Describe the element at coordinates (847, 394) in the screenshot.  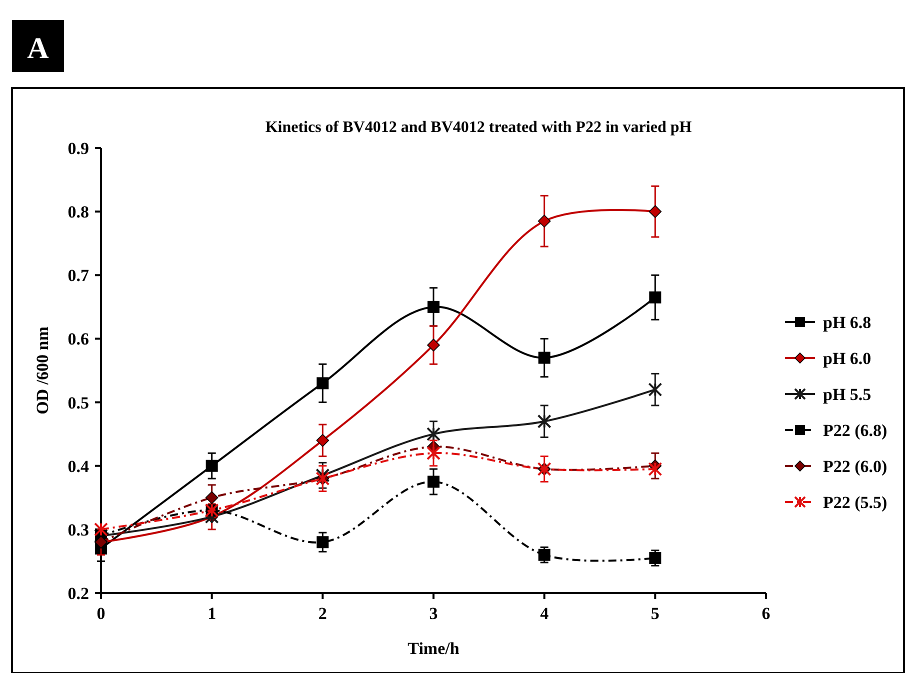
I see `legend-label: pH 5.5` at that location.